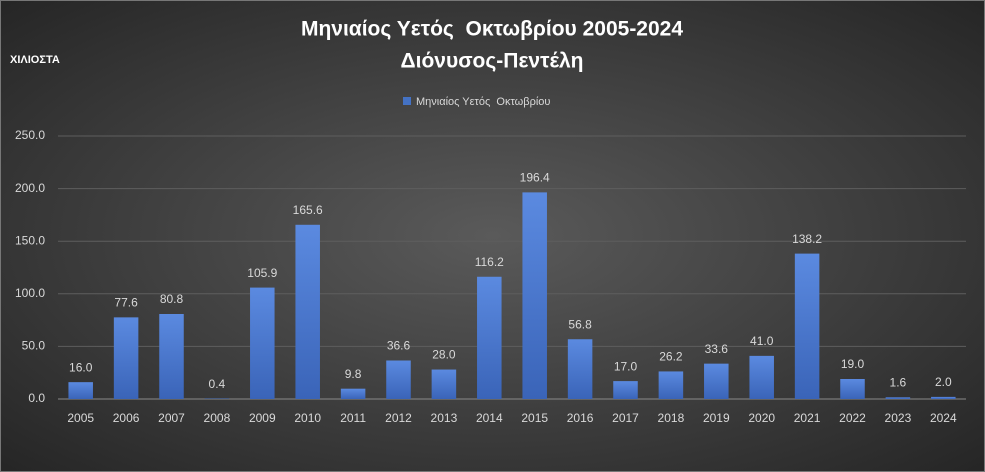 This screenshot has width=985, height=472. I want to click on value-label: 33.6, so click(717, 349).